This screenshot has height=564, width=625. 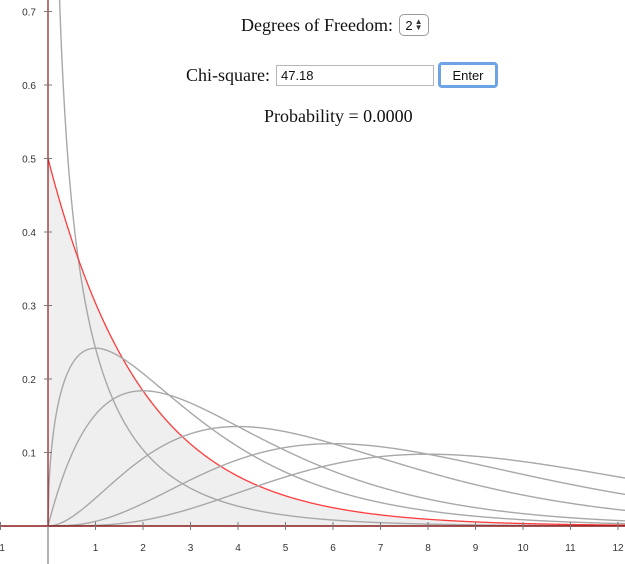 What do you see at coordinates (428, 548) in the screenshot?
I see `x-tick-label: 8` at bounding box center [428, 548].